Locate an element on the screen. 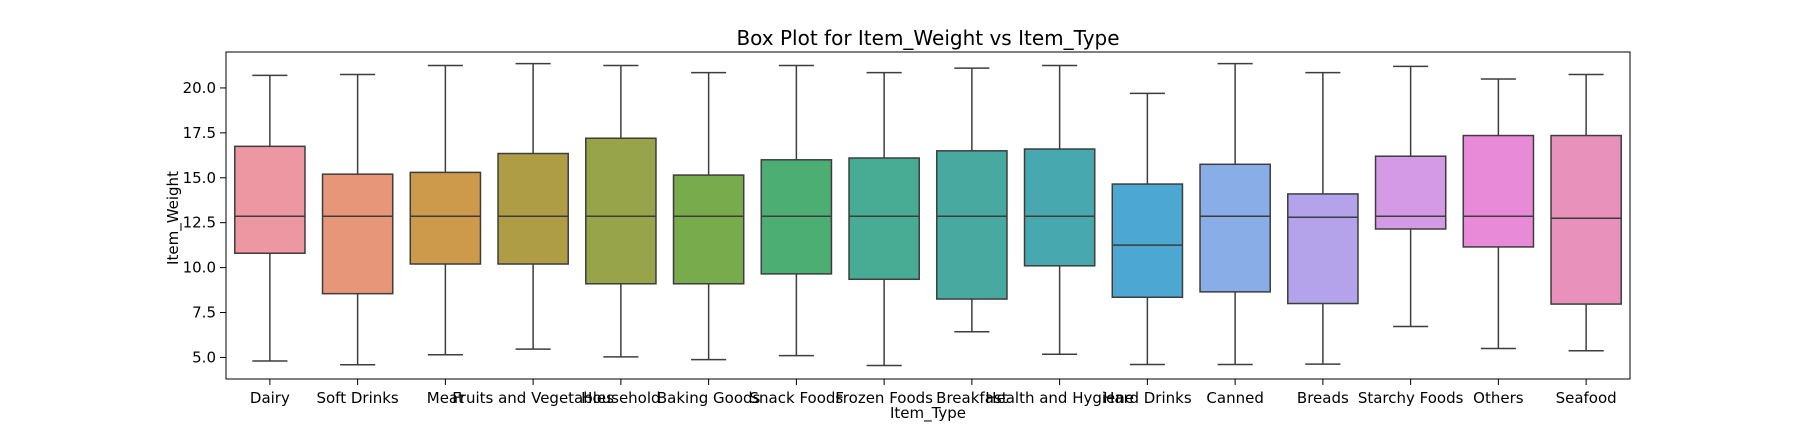 The height and width of the screenshot is (436, 1800). x-tick-label: Canned is located at coordinates (1234, 398).